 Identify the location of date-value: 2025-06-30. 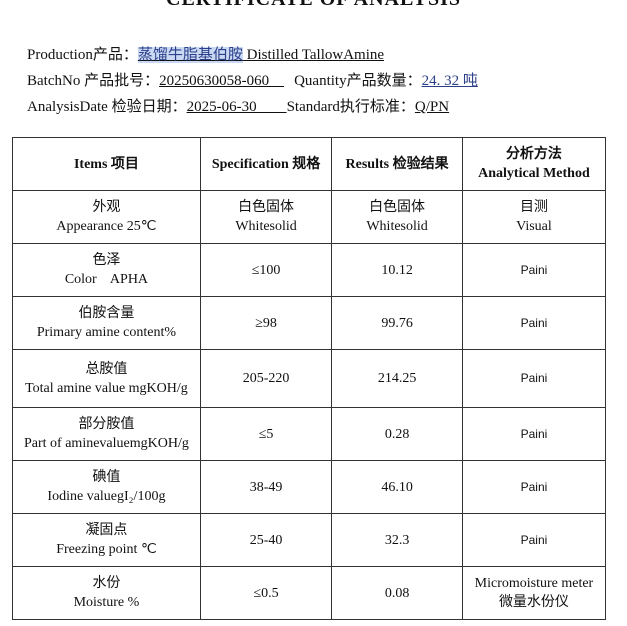
(236, 107).